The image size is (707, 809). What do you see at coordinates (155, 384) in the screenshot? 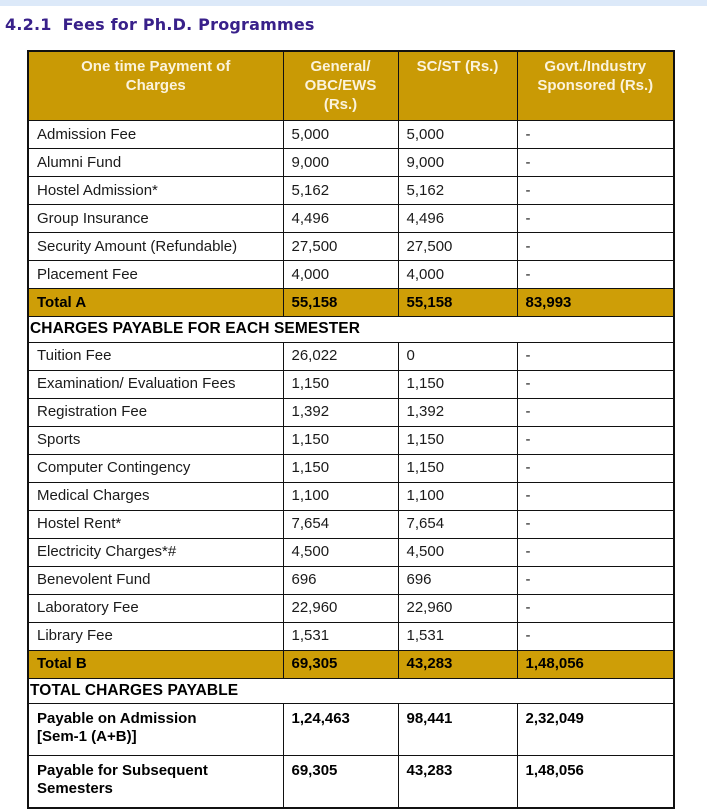
I see `row-label: Examination/ Evaluation Fees` at bounding box center [155, 384].